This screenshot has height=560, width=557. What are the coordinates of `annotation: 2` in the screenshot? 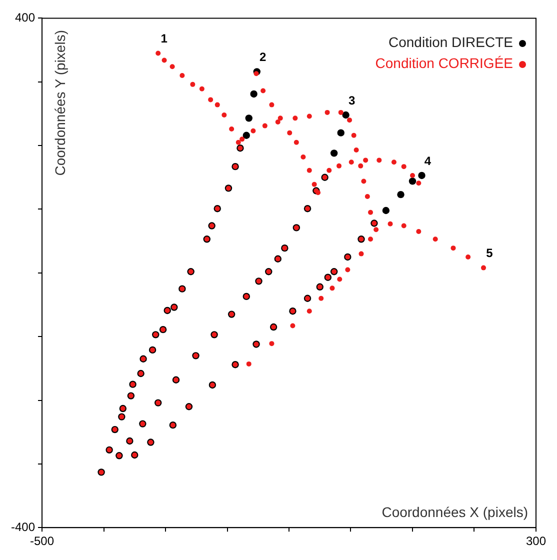 It's located at (263, 57).